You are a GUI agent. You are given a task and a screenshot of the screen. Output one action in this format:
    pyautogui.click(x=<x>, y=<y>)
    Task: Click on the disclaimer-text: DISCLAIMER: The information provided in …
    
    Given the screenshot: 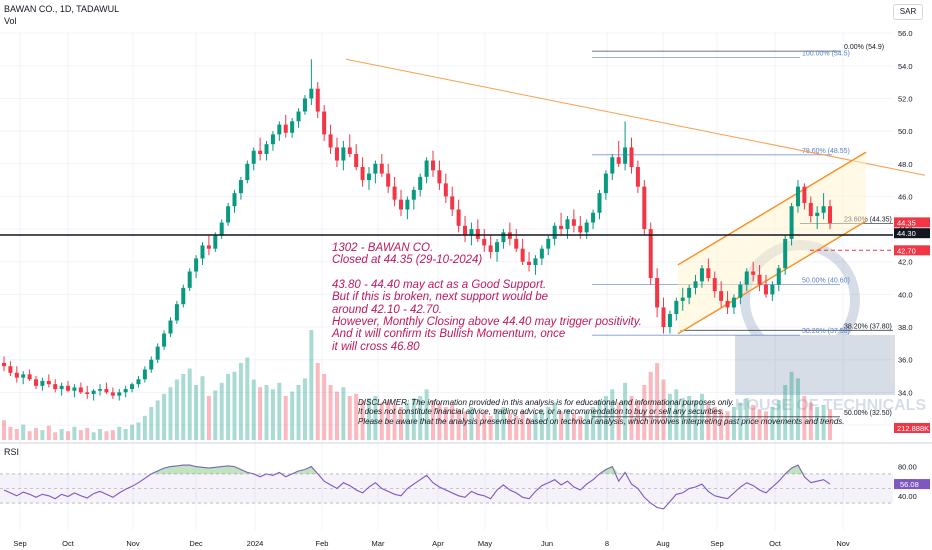 What is the action you would take?
    pyautogui.click(x=628, y=412)
    